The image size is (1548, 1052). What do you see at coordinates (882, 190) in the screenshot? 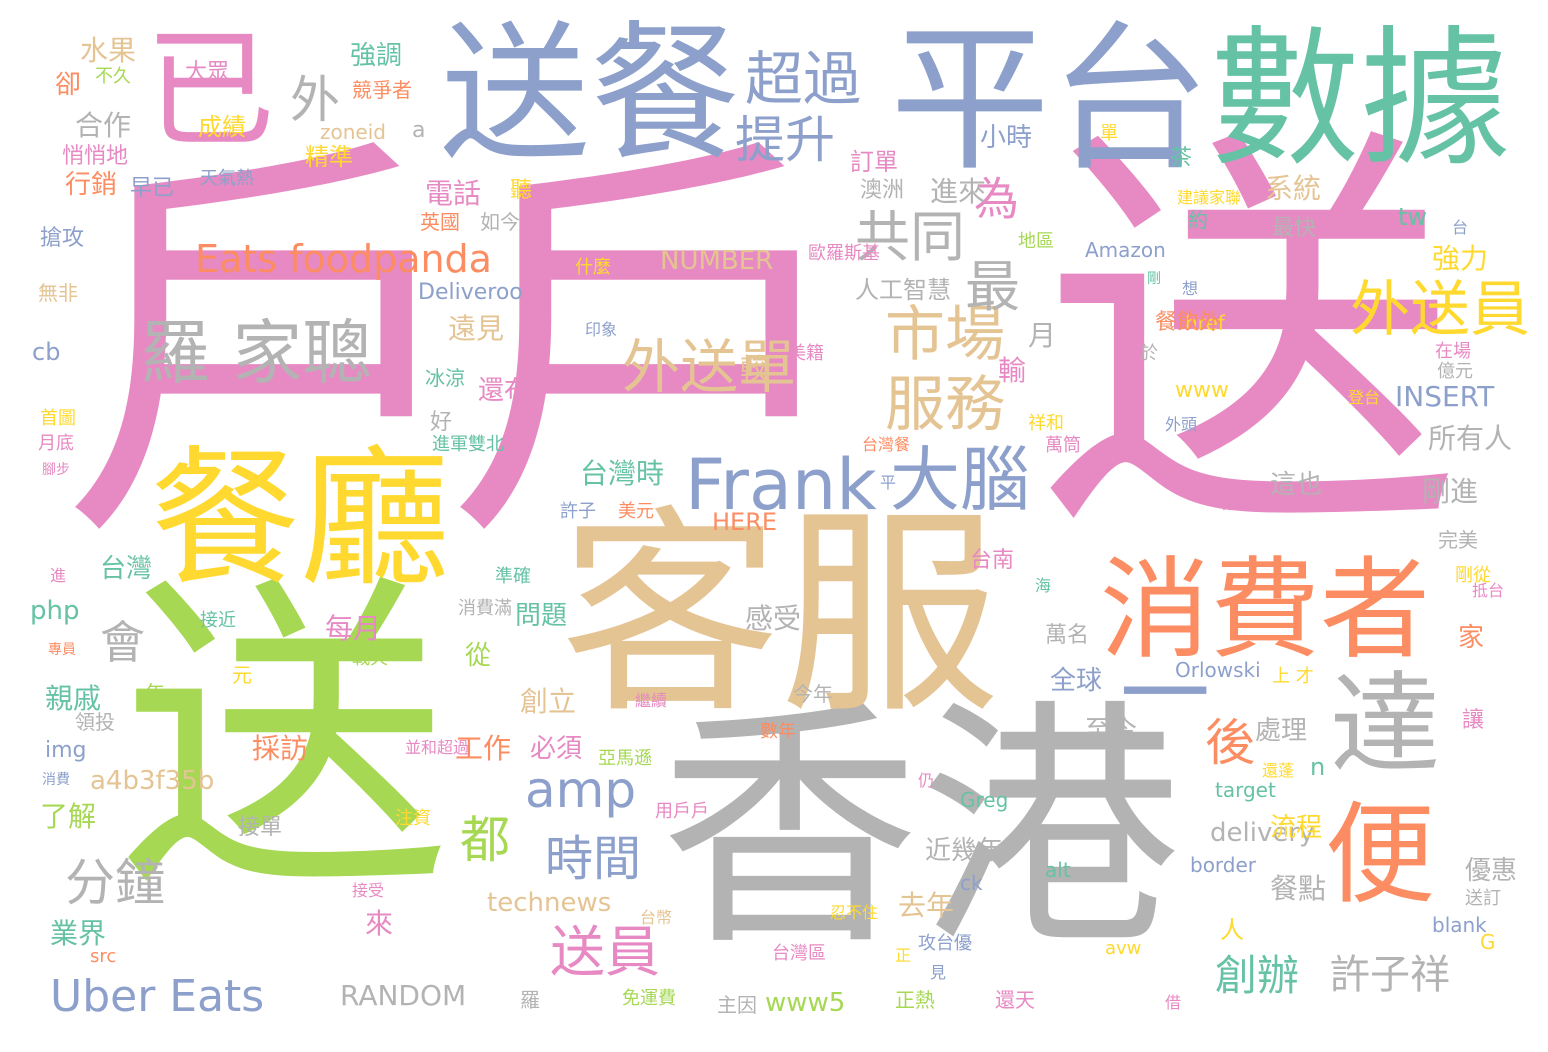
I see `word-91: 澳洲` at bounding box center [882, 190].